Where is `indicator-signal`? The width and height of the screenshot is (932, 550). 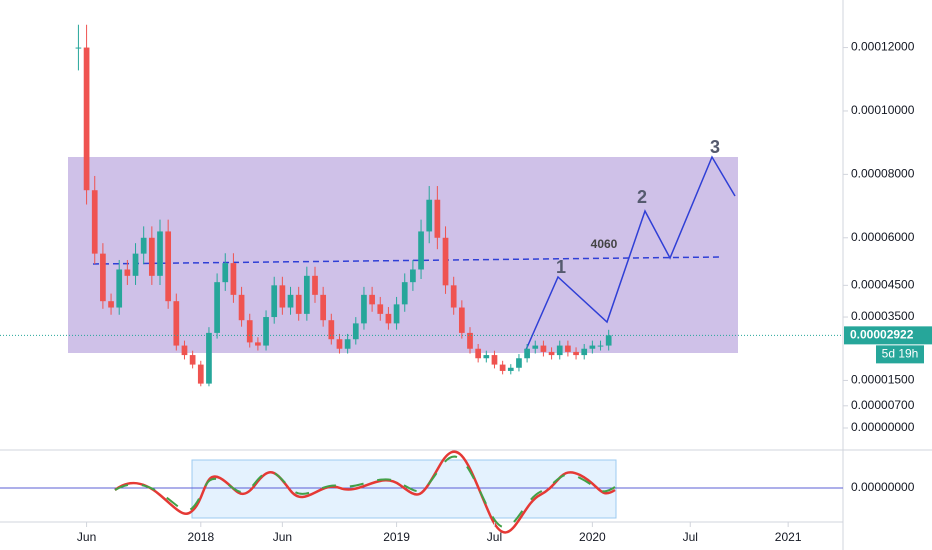
indicator-signal is located at coordinates (365, 492).